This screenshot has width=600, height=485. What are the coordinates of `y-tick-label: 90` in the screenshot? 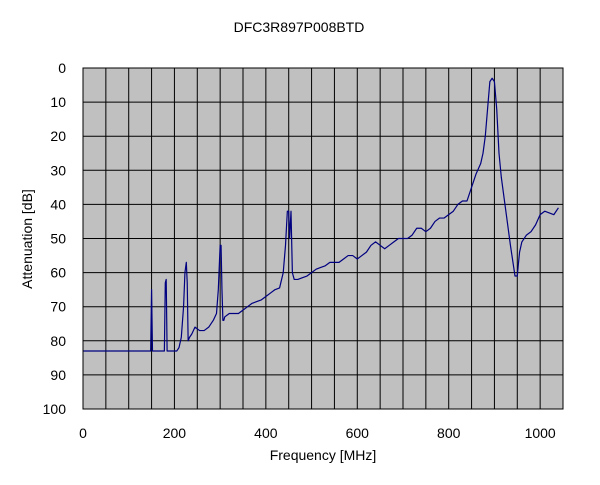 It's located at (58, 375).